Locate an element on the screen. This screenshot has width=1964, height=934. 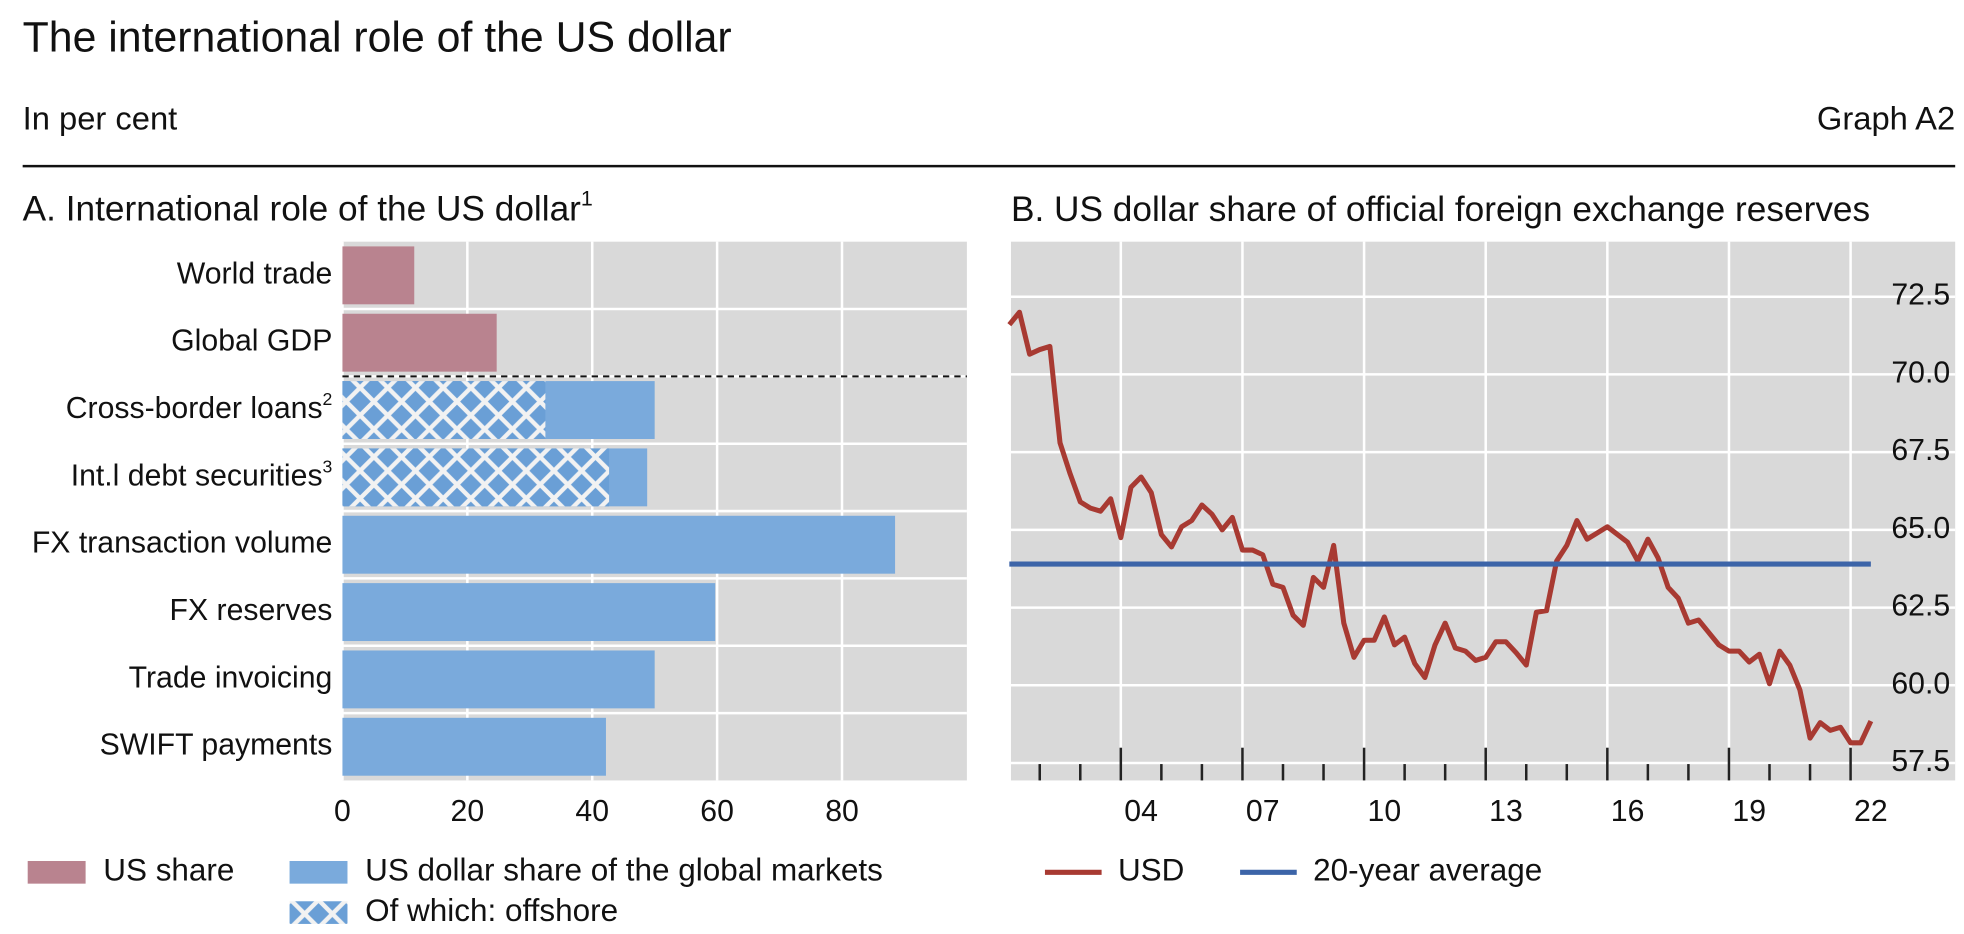
legend-label: 20-year average is located at coordinates (1427, 870).